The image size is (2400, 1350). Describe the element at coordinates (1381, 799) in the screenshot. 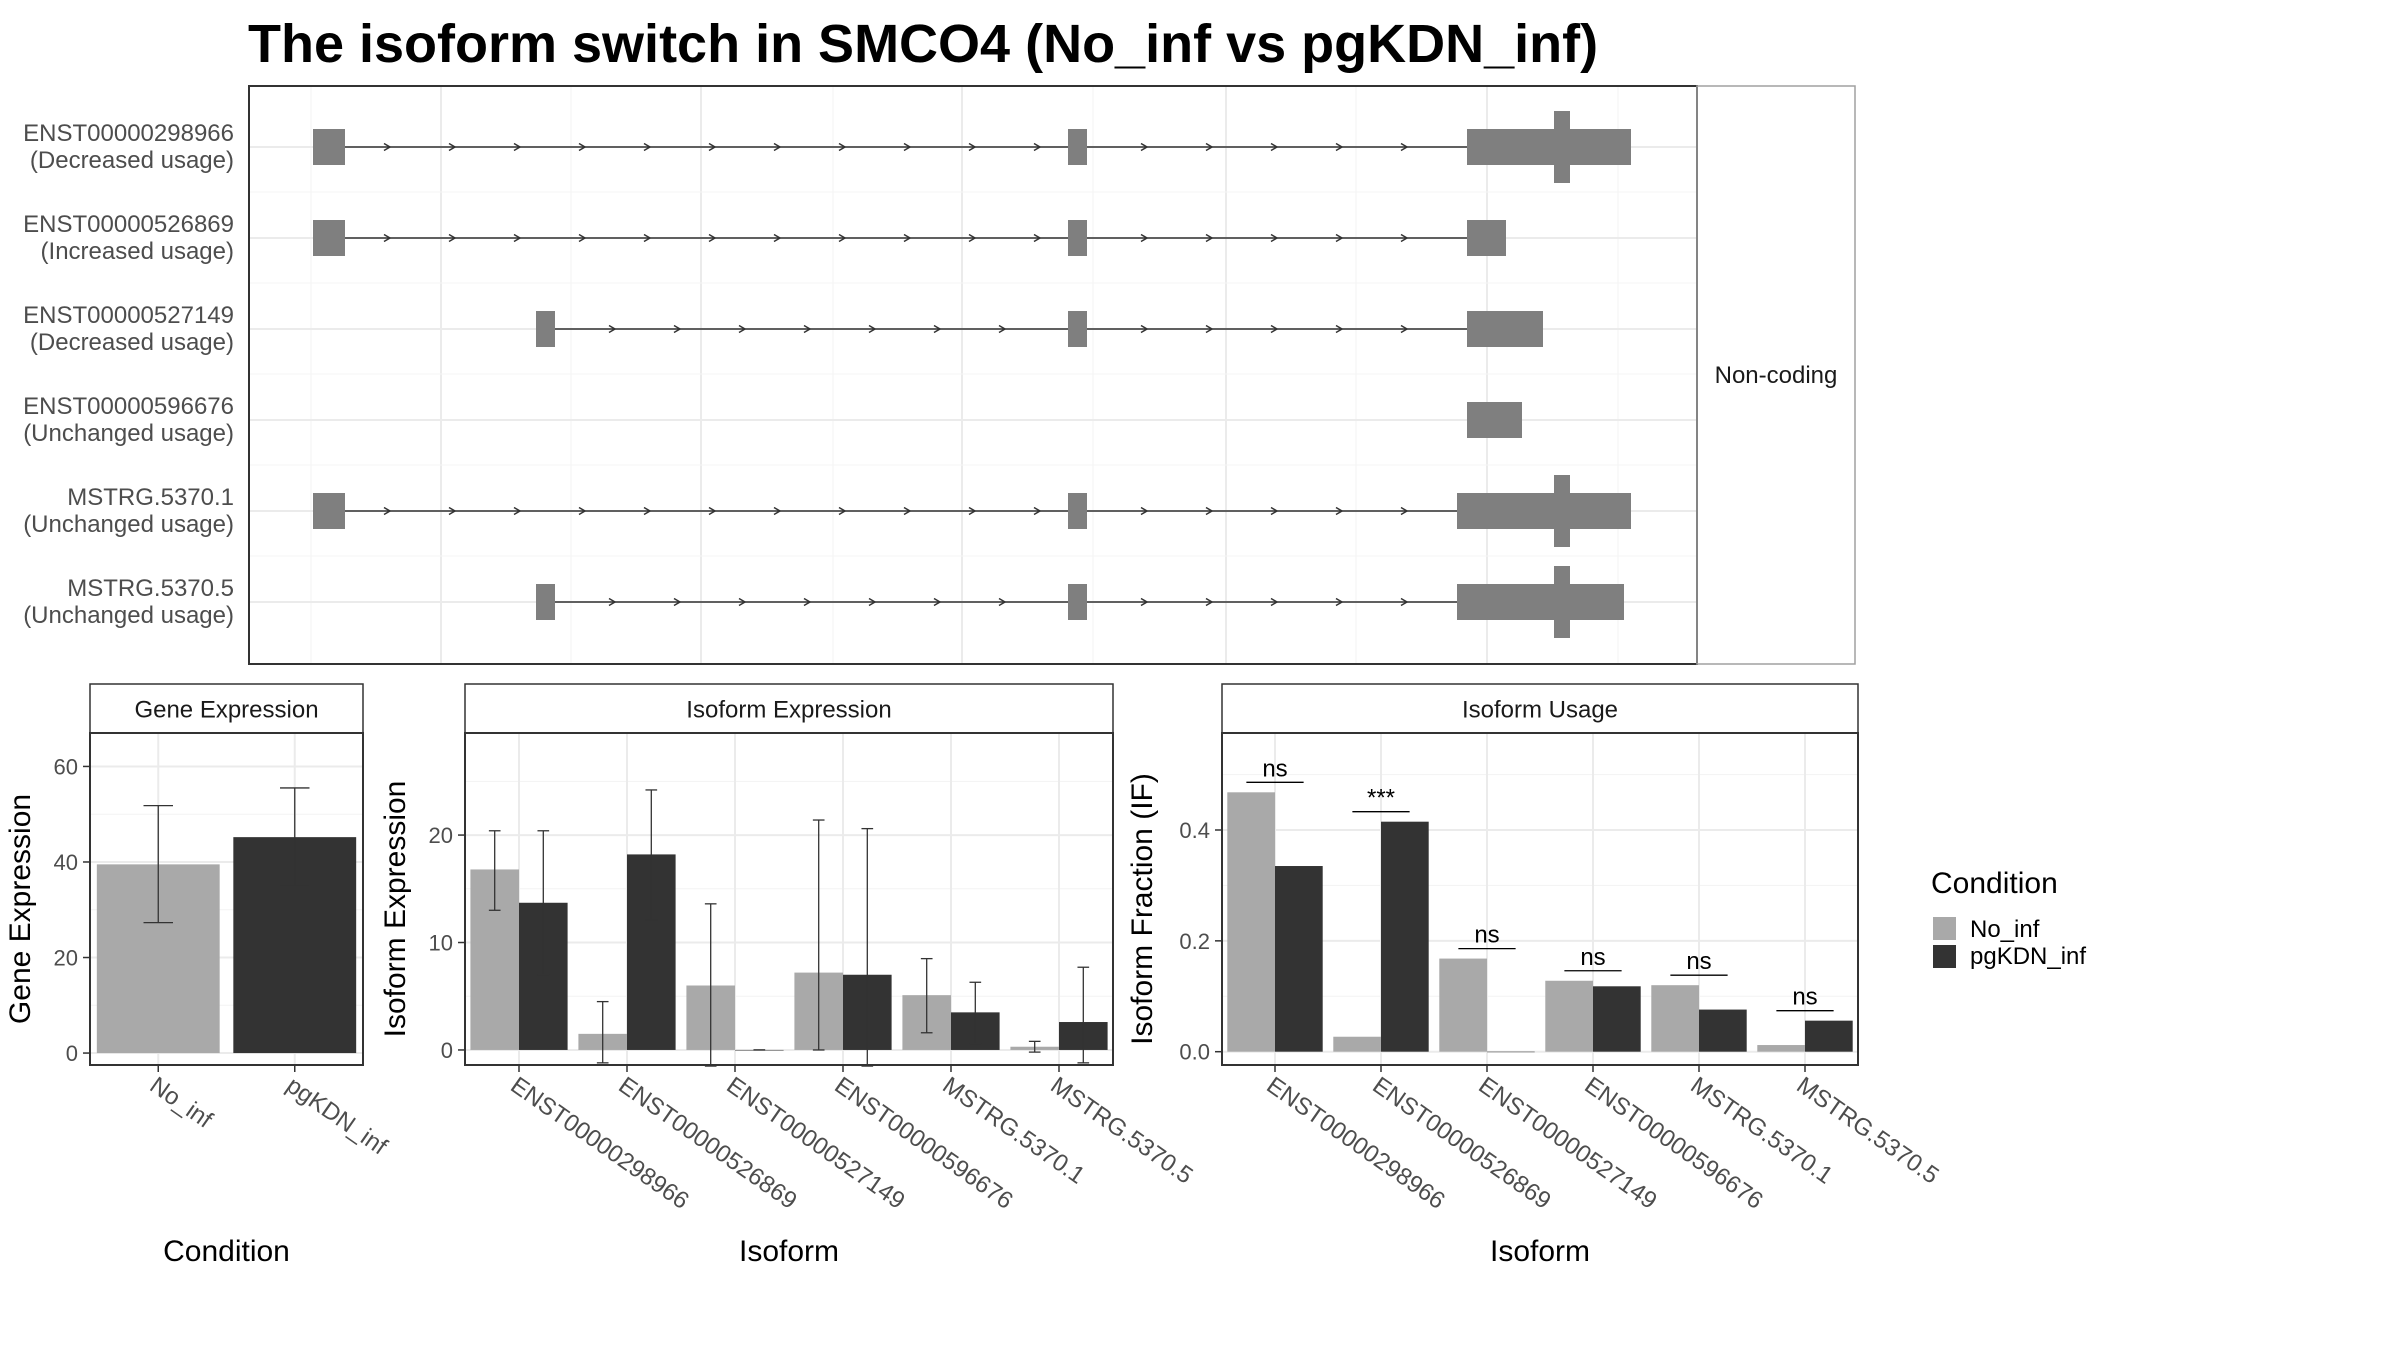

I see `significance-annotation: ***` at that location.